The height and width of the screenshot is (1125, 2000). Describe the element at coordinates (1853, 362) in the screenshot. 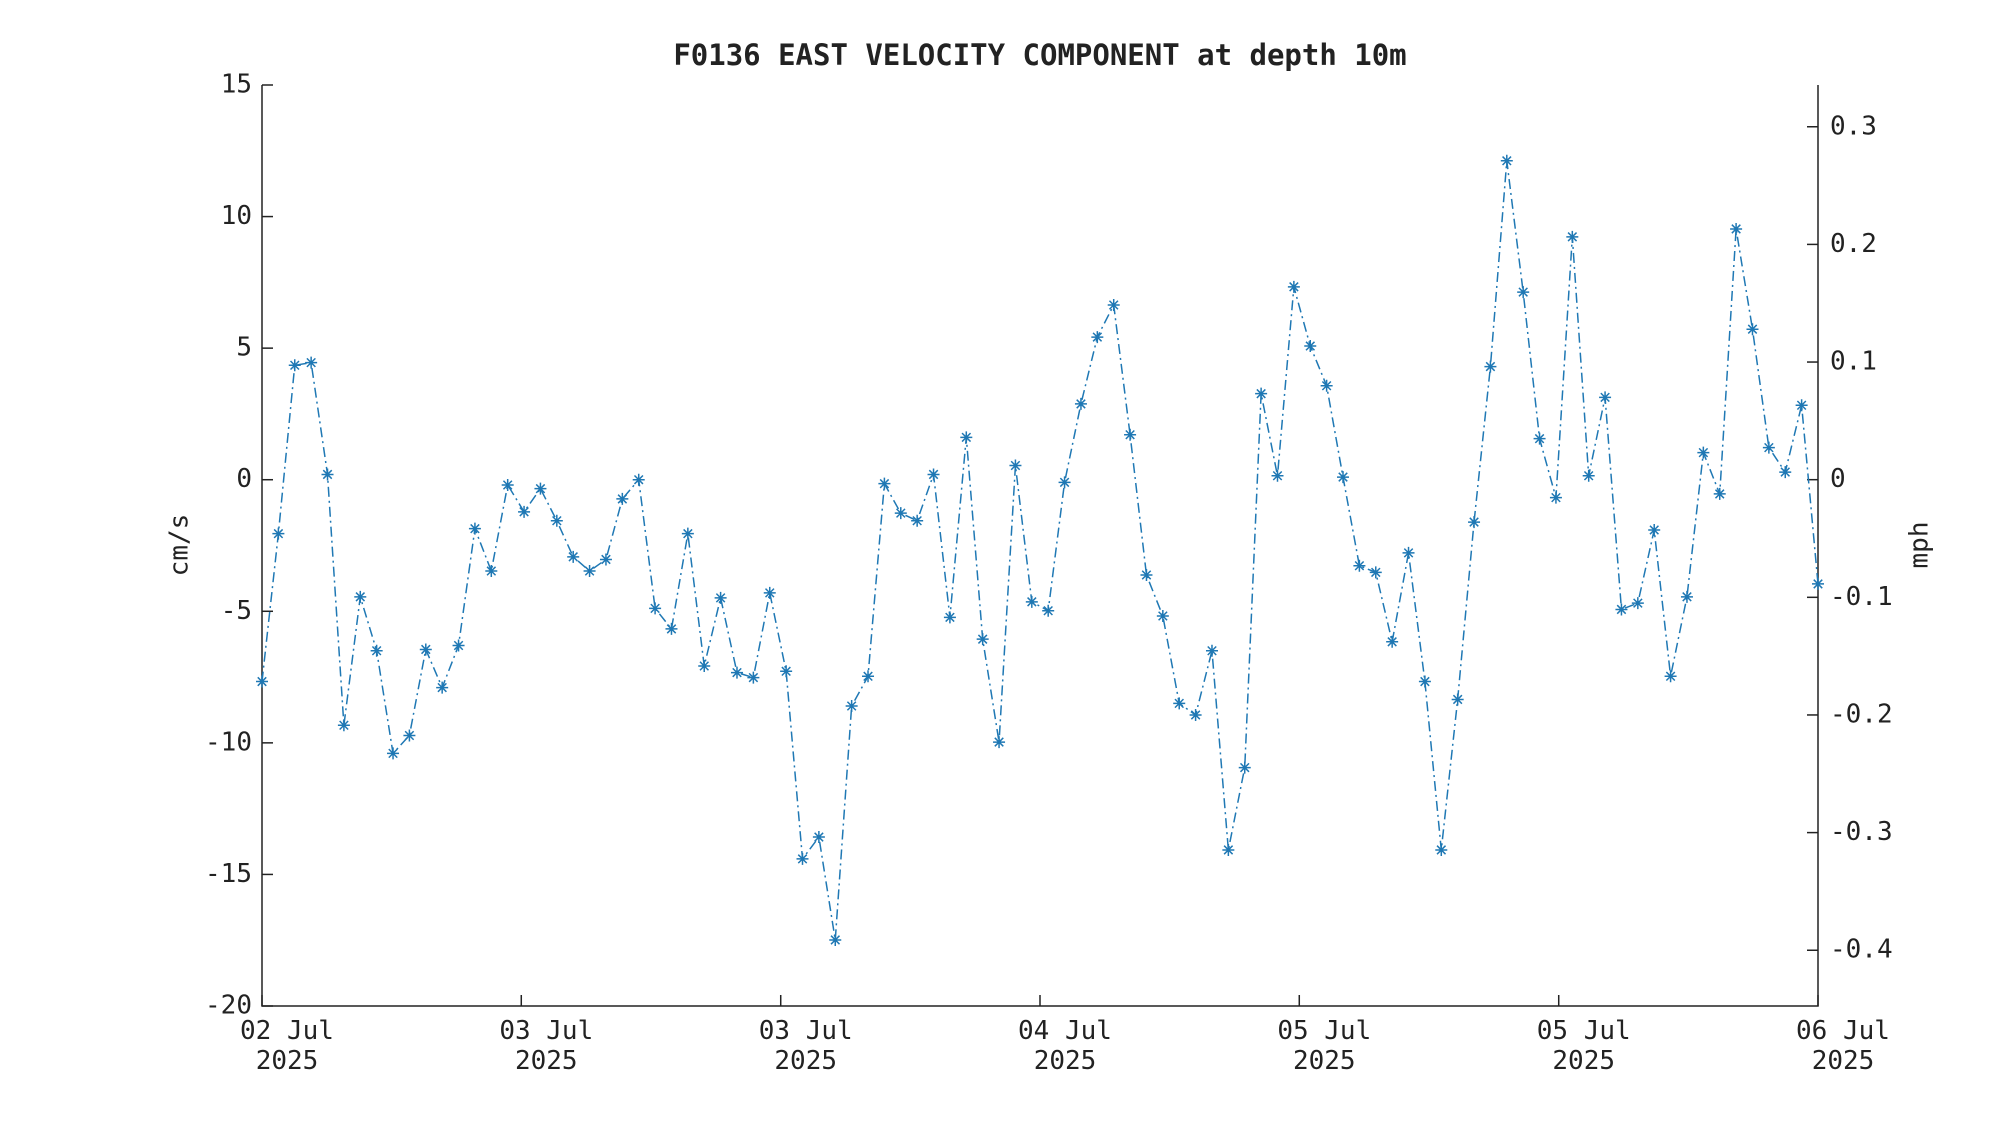

I see `y2-tick-label: 0.1` at that location.